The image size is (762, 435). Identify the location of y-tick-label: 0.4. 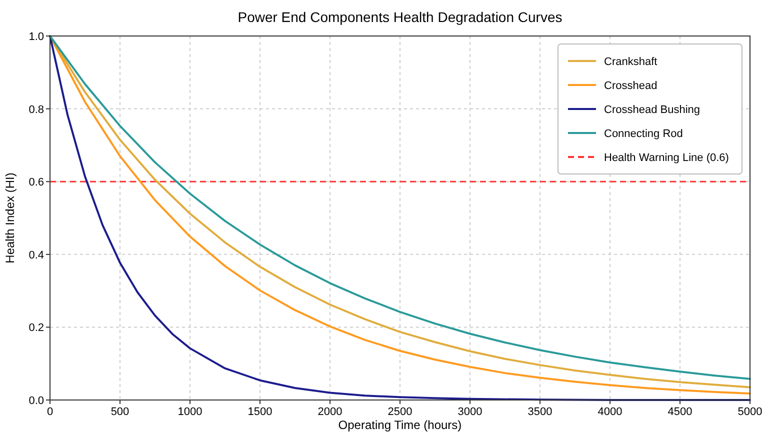
(36, 255).